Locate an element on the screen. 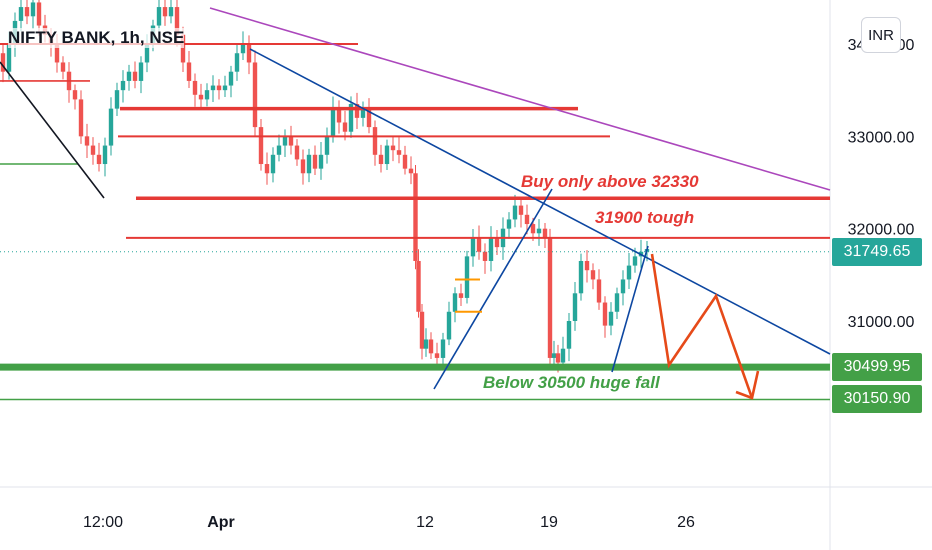 The width and height of the screenshot is (932, 550). currency-button: INR is located at coordinates (881, 35).